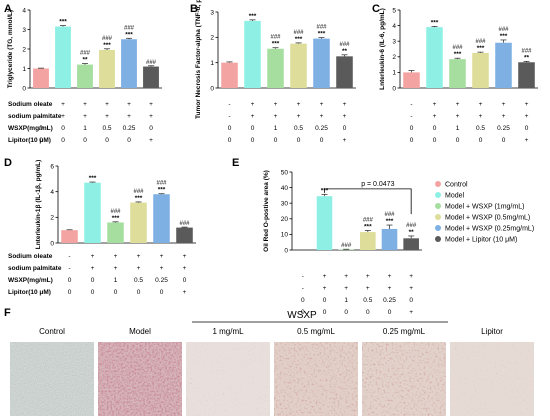  I want to click on y-tick-label: 3, so click(24, 30).